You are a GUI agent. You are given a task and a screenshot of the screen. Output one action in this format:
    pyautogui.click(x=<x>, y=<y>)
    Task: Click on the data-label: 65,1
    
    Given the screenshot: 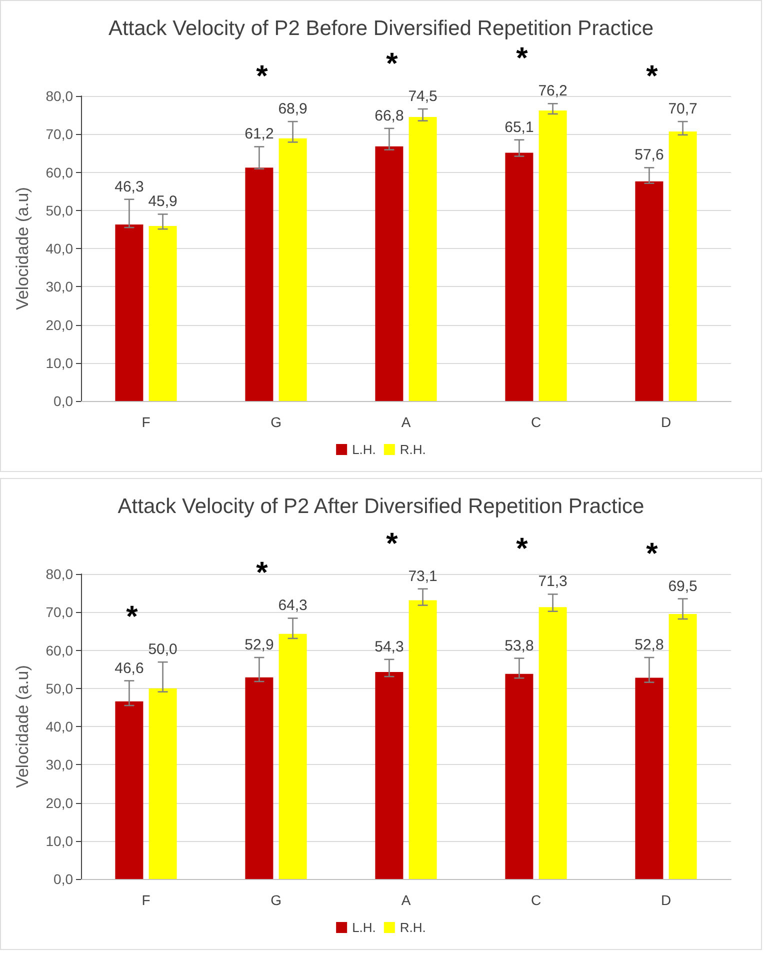 What is the action you would take?
    pyautogui.click(x=519, y=127)
    